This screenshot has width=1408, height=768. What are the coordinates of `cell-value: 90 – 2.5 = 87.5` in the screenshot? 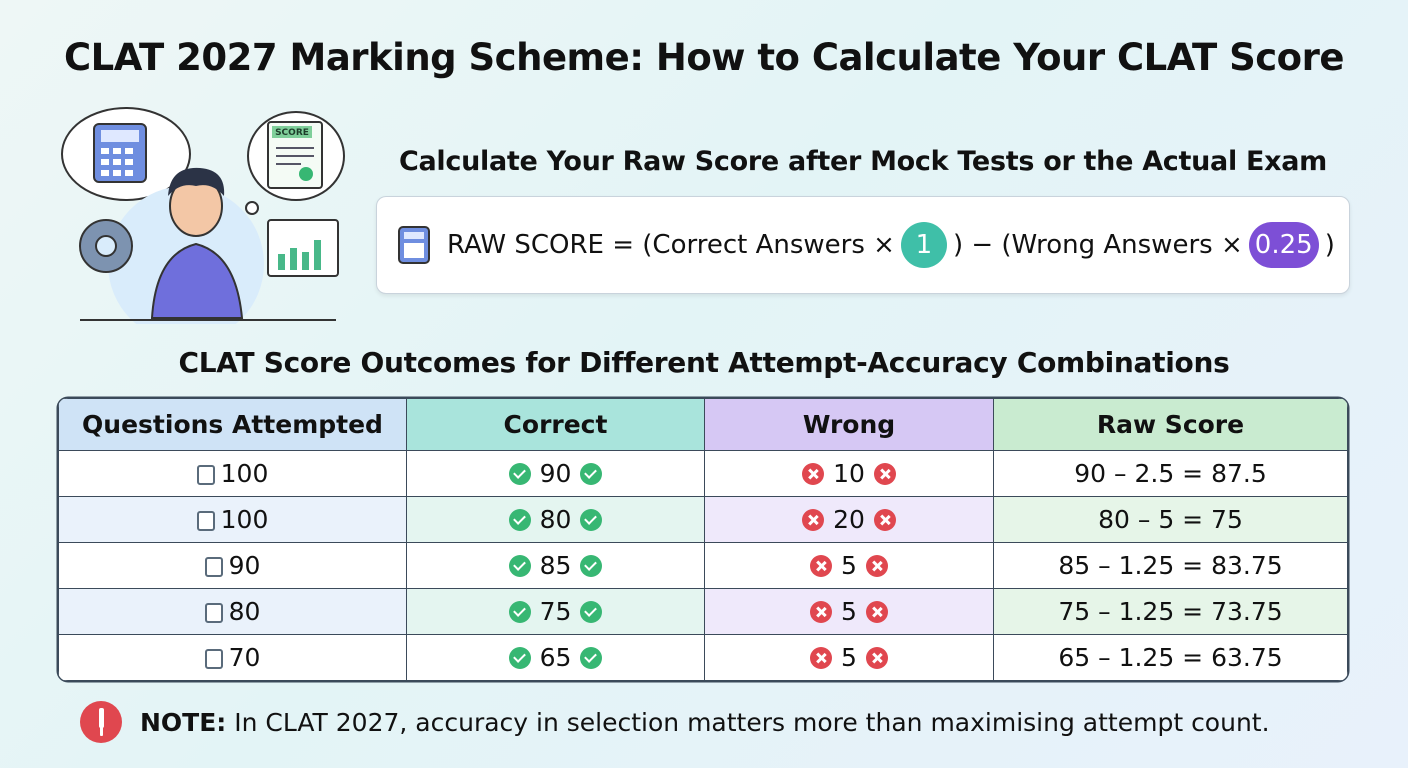 It's located at (1170, 473).